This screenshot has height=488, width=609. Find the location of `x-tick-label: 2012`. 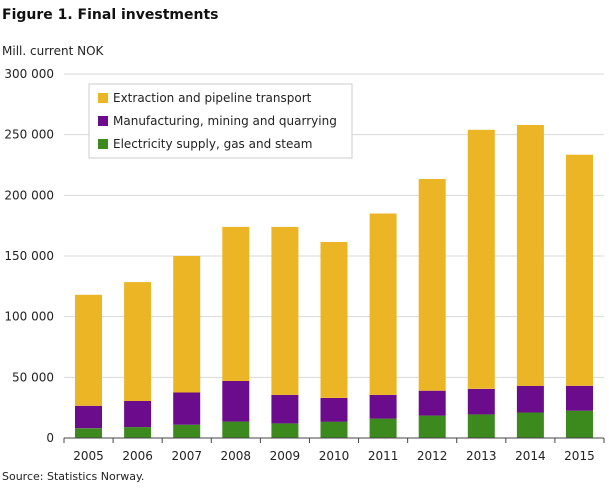

x-tick-label: 2012 is located at coordinates (432, 456).